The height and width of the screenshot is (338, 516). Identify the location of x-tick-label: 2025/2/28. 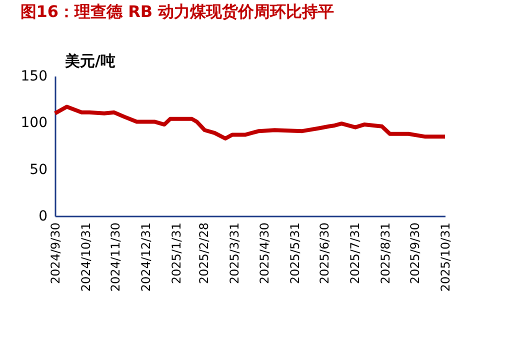
(204, 253).